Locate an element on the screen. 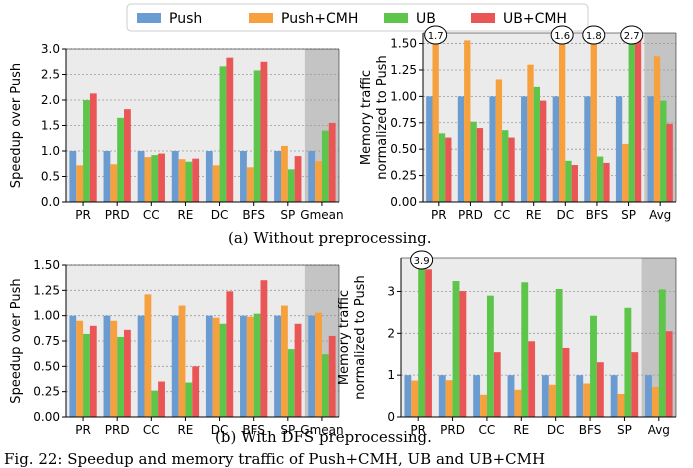 This screenshot has height=468, width=693. annotation-label: 2.7 is located at coordinates (632, 36).